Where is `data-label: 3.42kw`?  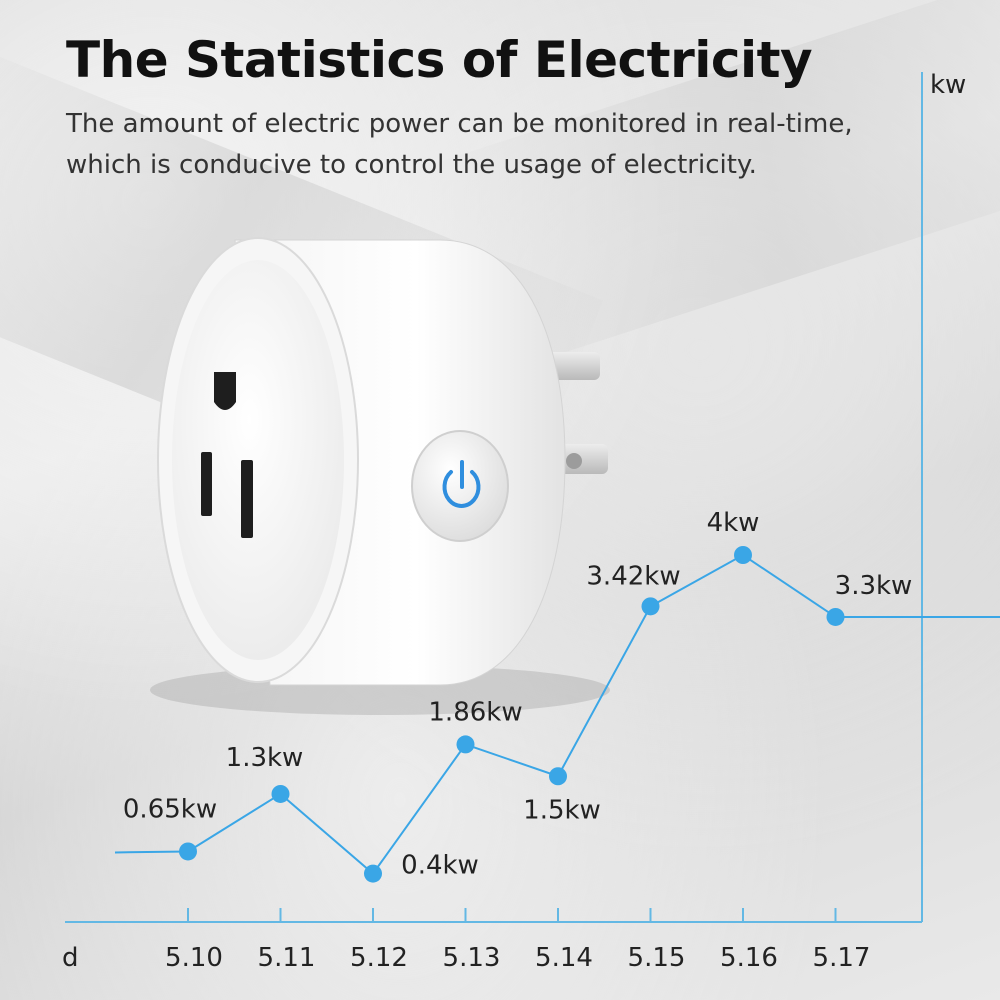
data-label: 3.42kw is located at coordinates (633, 576).